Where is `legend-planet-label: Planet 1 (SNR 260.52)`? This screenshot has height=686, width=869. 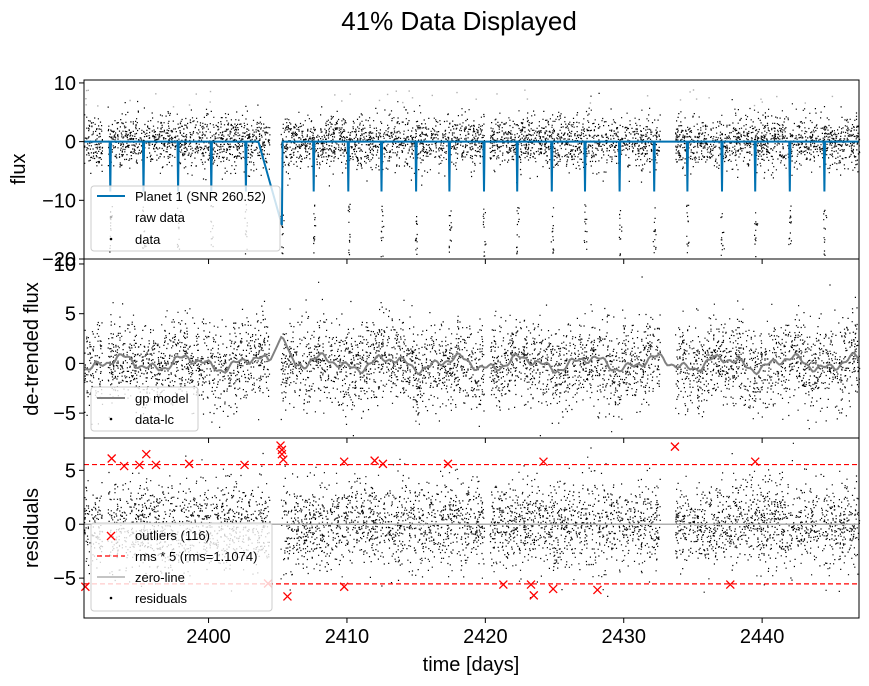 legend-planet-label: Planet 1 (SNR 260.52) is located at coordinates (200, 196).